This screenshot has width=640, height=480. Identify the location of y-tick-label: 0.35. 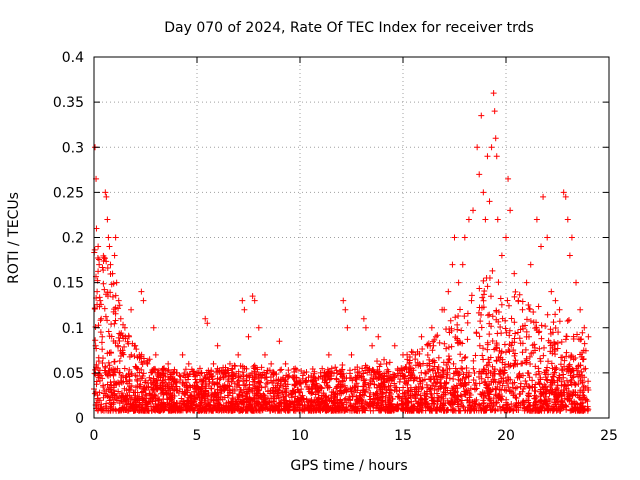
(68, 103).